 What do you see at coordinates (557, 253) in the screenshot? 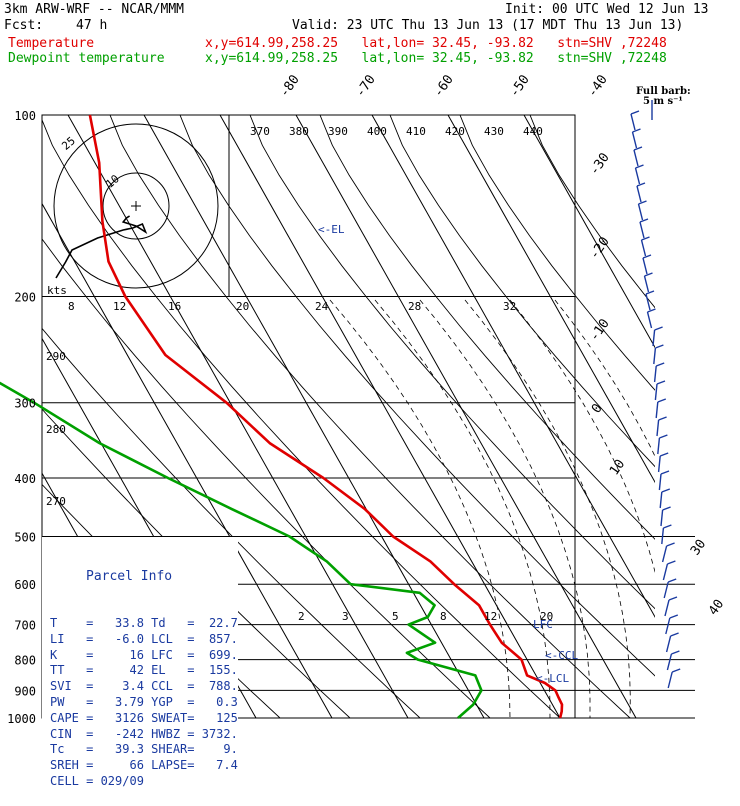
I see `dry-adiabat` at bounding box center [557, 253].